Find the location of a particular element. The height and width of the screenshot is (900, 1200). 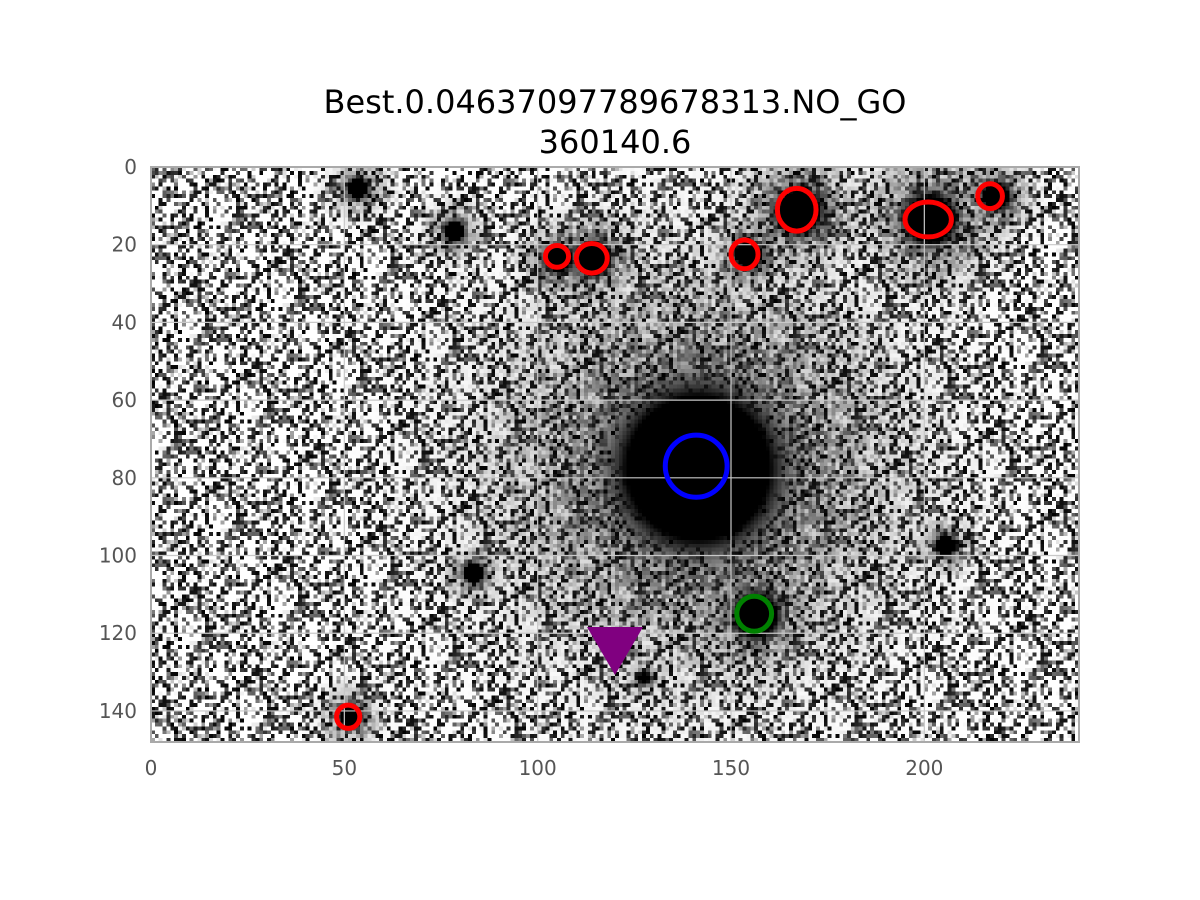

y-axis: 0 20 40 60 80 100 120 140 is located at coordinates (118, 439).